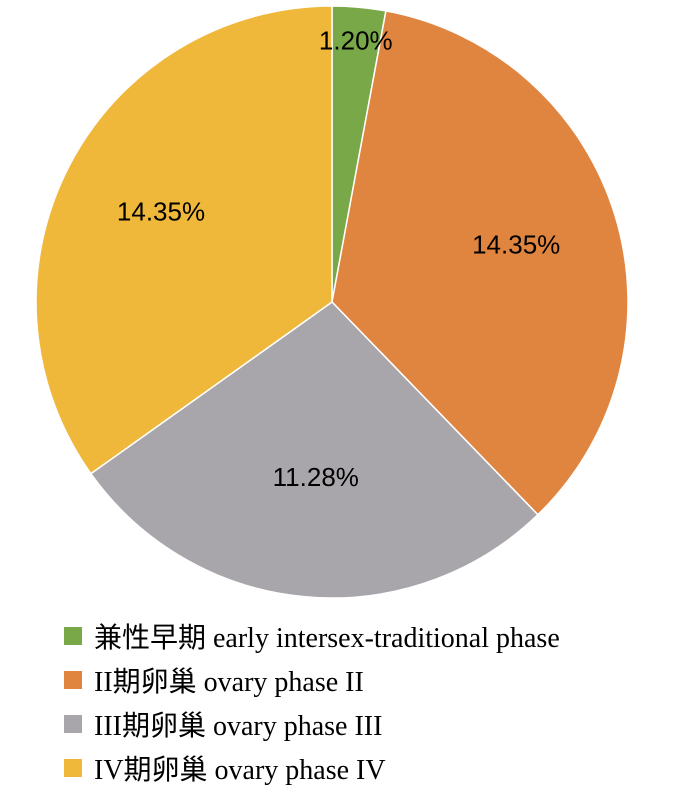 This screenshot has height=802, width=695. What do you see at coordinates (240, 770) in the screenshot?
I see `legend-label: IV期卵巢 ovary phase IV` at bounding box center [240, 770].